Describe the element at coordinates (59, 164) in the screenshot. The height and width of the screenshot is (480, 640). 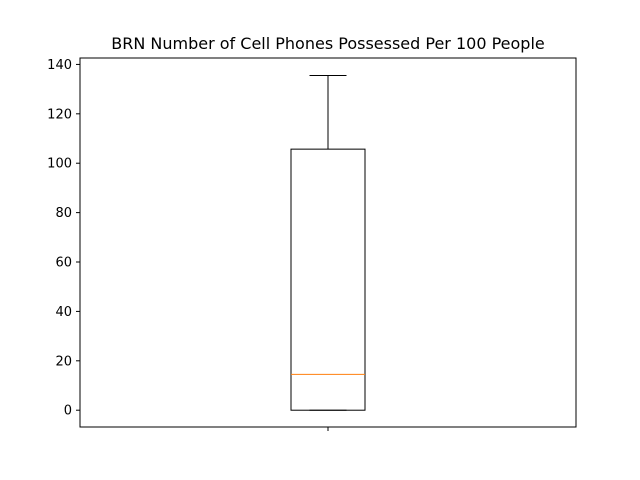
I see `y-tick-label: 100` at that location.